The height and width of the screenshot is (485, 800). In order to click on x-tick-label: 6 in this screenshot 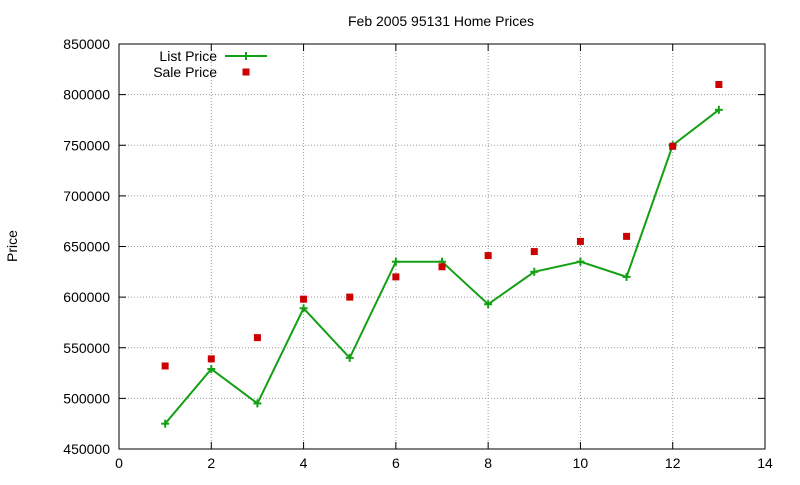, I will do `click(396, 463)`.